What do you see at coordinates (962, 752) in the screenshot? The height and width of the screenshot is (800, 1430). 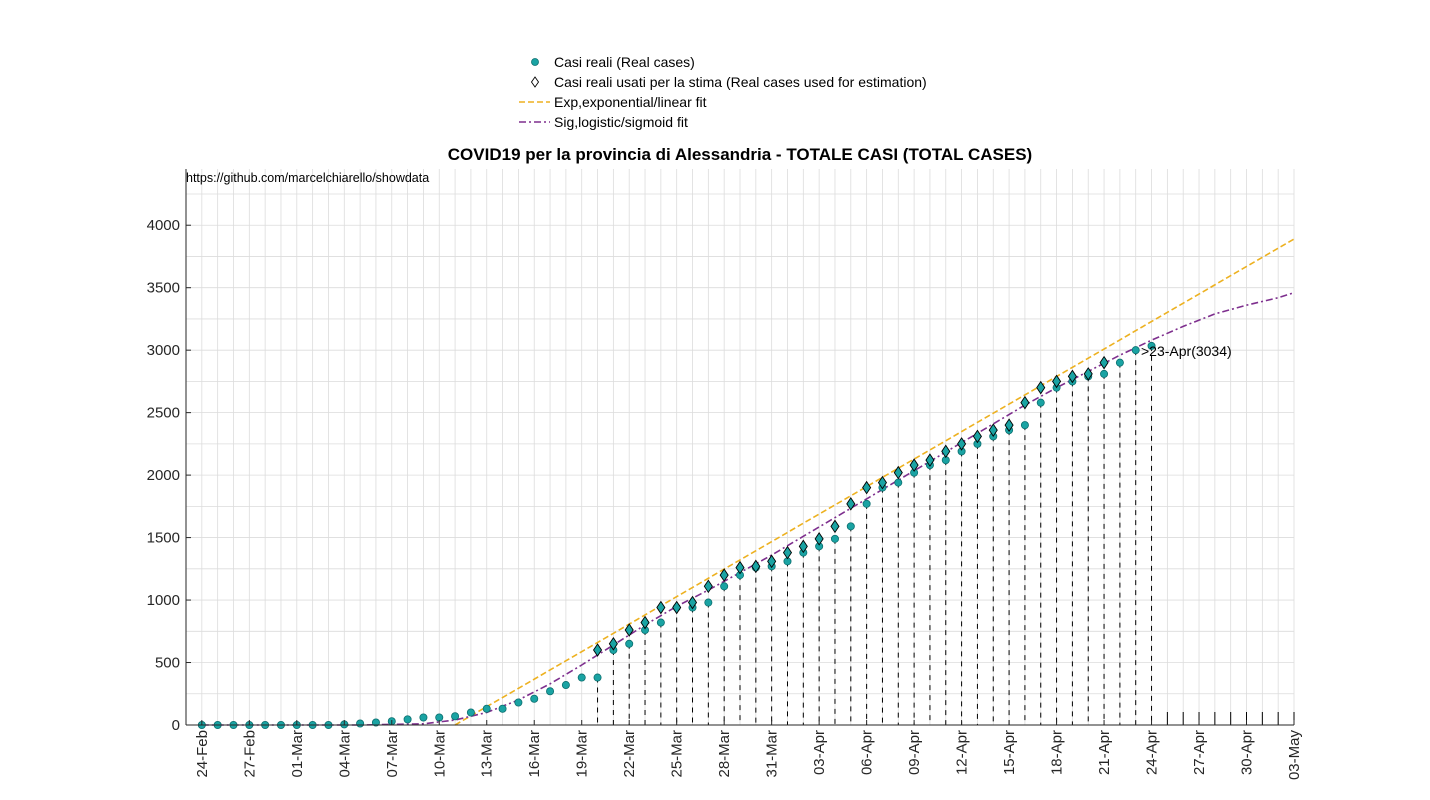 I see `x-tick-label: 12-Apr` at bounding box center [962, 752].